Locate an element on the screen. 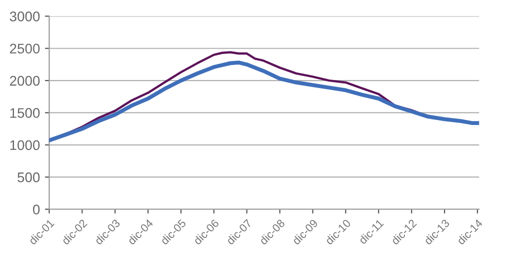 The height and width of the screenshot is (270, 518). y-tick-label: 2000 is located at coordinates (25, 81).